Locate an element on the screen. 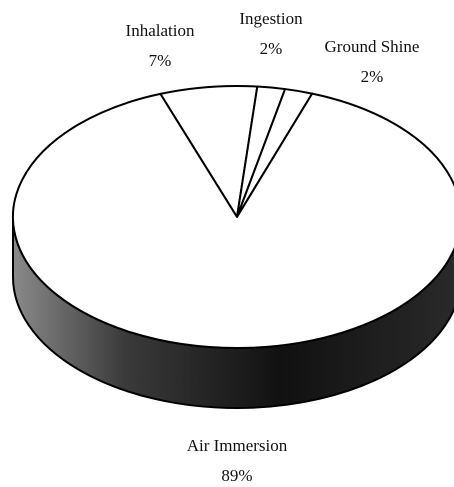  slice-label: Air Immersion is located at coordinates (237, 445).